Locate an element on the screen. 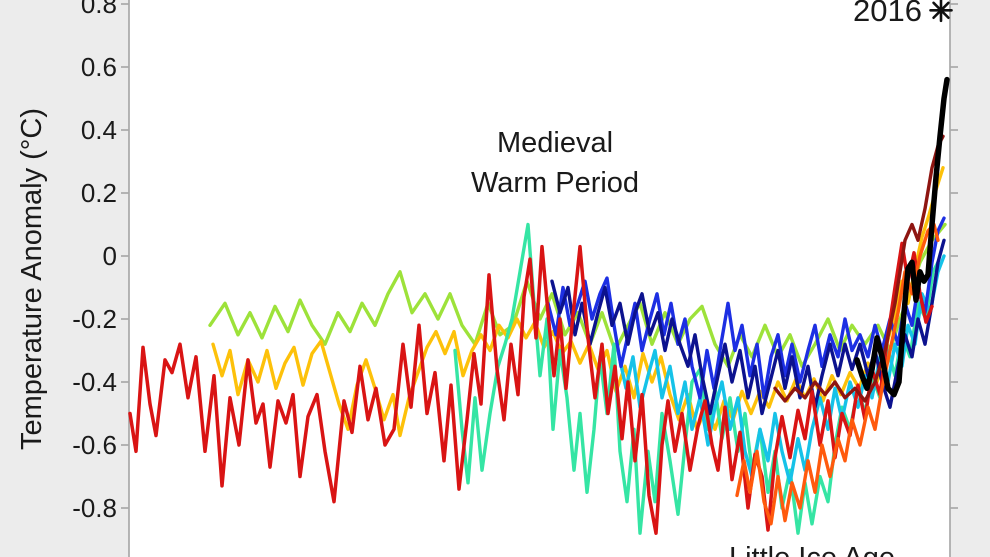 The width and height of the screenshot is (990, 557). series-line-sky-blue is located at coordinates (781, 369).